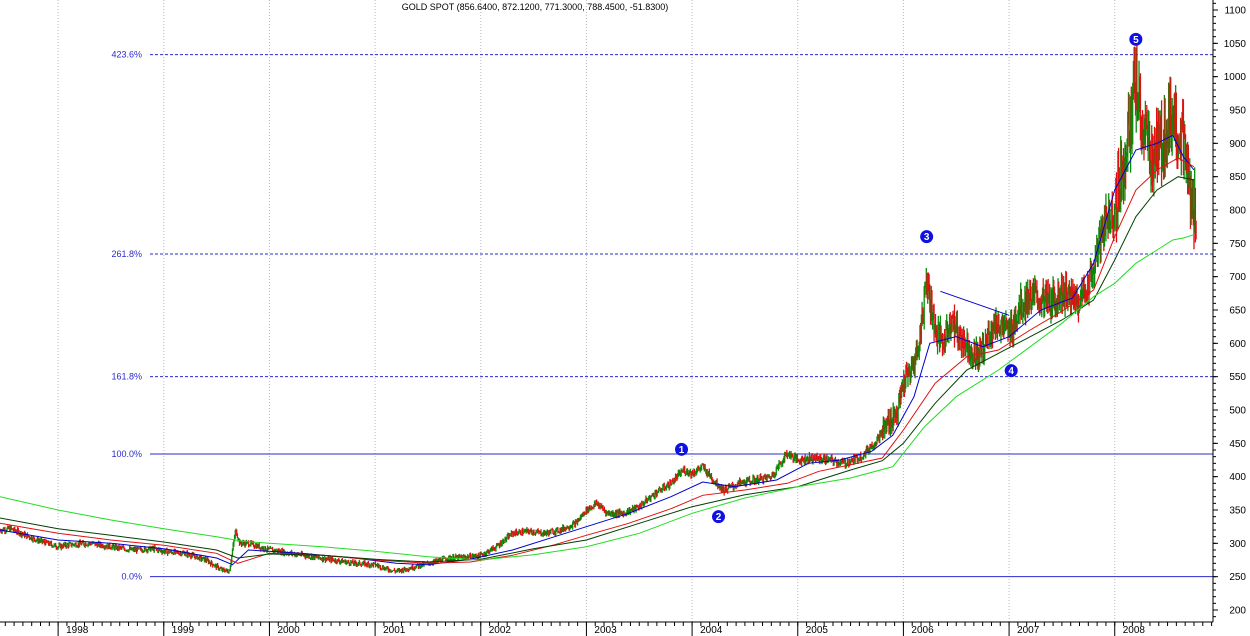  What do you see at coordinates (1237, 177) in the screenshot?
I see `y-tick-label: 850` at bounding box center [1237, 177].